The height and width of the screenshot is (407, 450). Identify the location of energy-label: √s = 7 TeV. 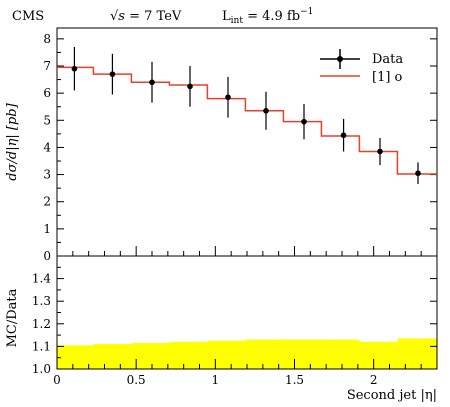
(146, 16).